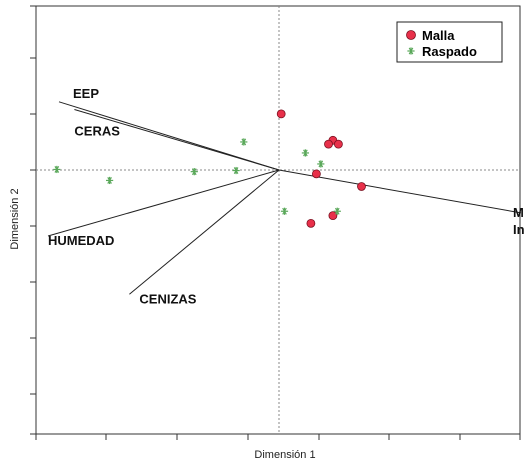 The image size is (524, 462). I want to click on vector-label-humedad: HUMEDAD, so click(81, 240).